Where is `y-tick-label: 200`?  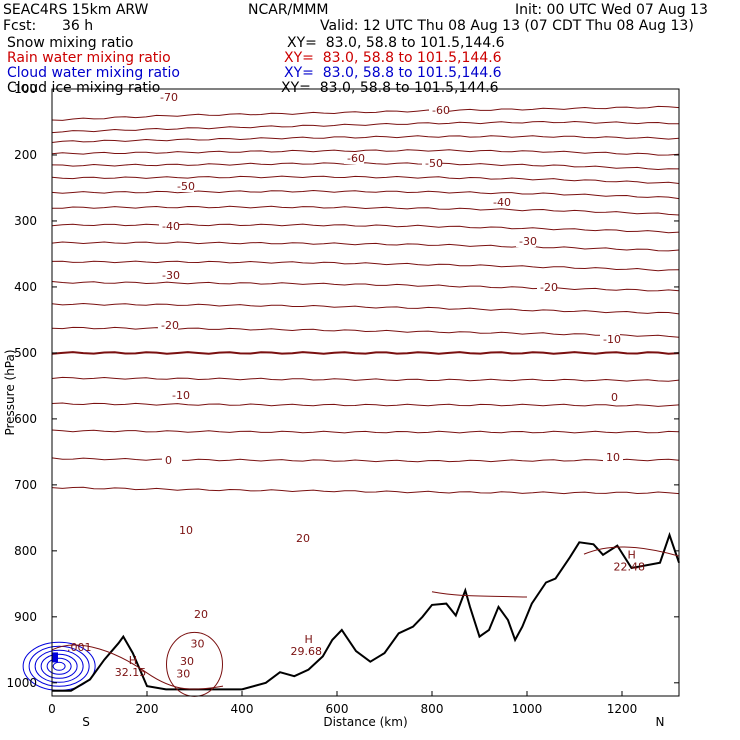 y-tick-label: 200 is located at coordinates (25, 155).